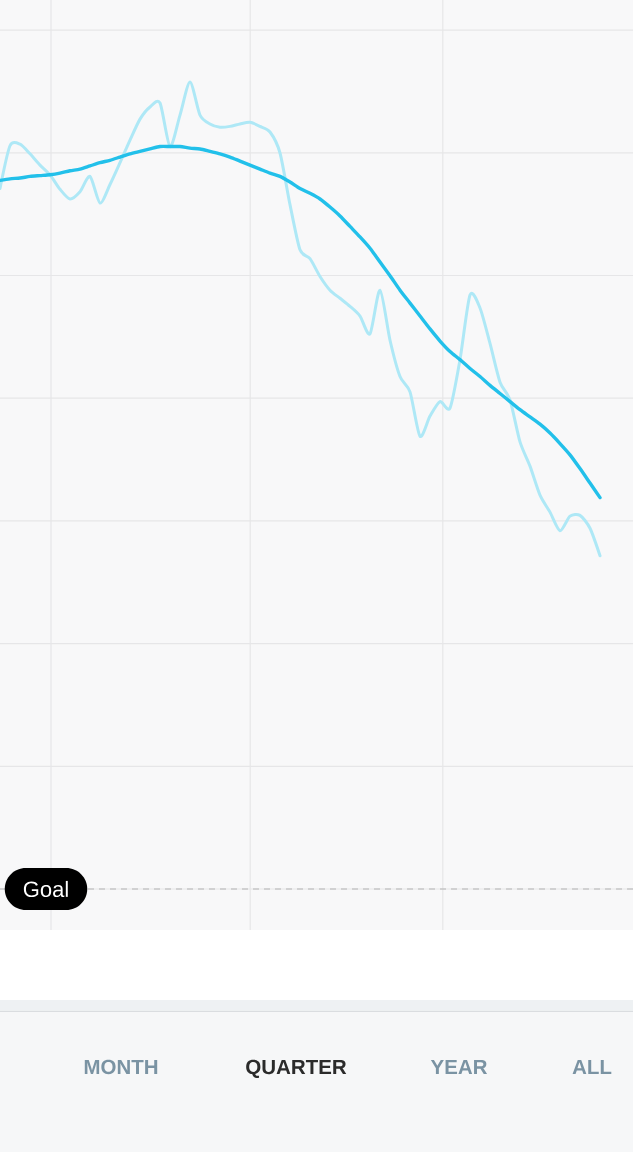  Describe the element at coordinates (121, 1067) in the screenshot. I see `text: MONTH` at that location.